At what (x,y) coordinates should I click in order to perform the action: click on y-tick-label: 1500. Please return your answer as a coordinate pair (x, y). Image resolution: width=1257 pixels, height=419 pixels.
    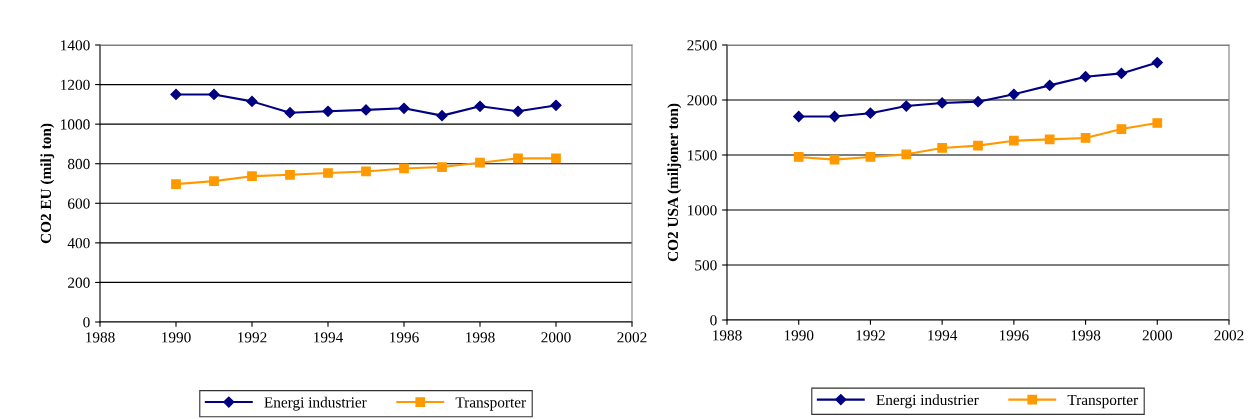
    Looking at the image, I should click on (702, 155).